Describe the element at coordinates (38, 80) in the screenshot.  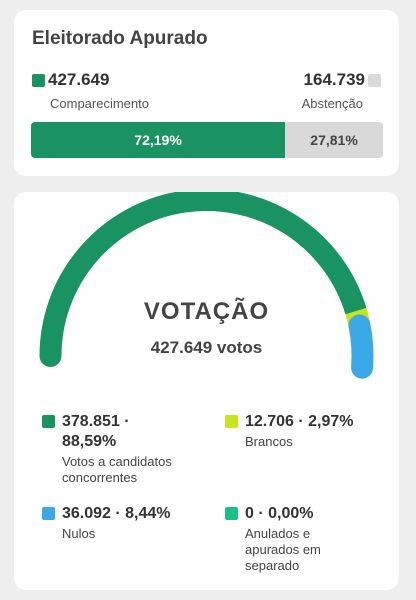
I see `present-color-marker` at that location.